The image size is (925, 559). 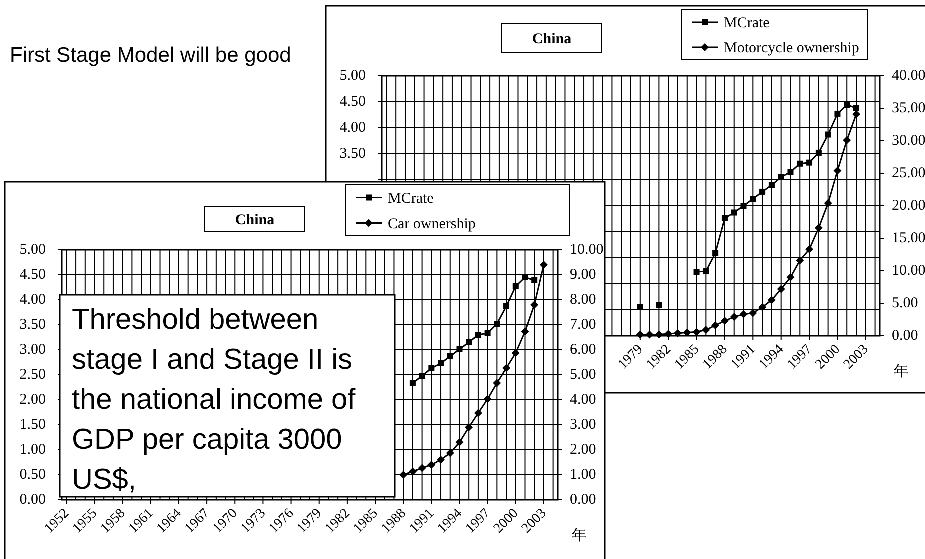 What do you see at coordinates (33, 475) in the screenshot?
I see `y-tick-label: 0.50` at bounding box center [33, 475].